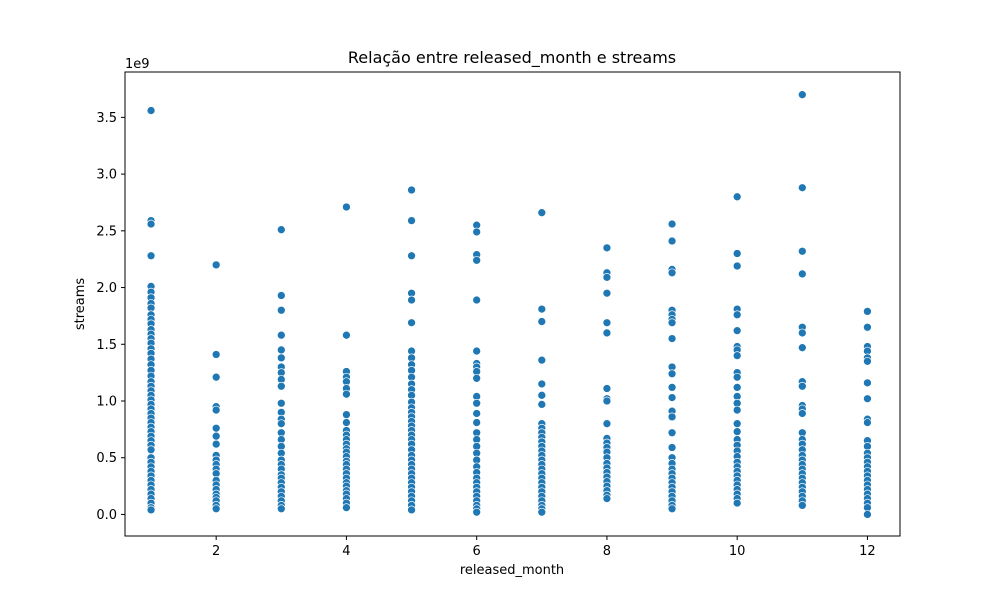 This screenshot has width=1000, height=600. Describe the element at coordinates (106, 118) in the screenshot. I see `y-tick-label: 3.5` at that location.